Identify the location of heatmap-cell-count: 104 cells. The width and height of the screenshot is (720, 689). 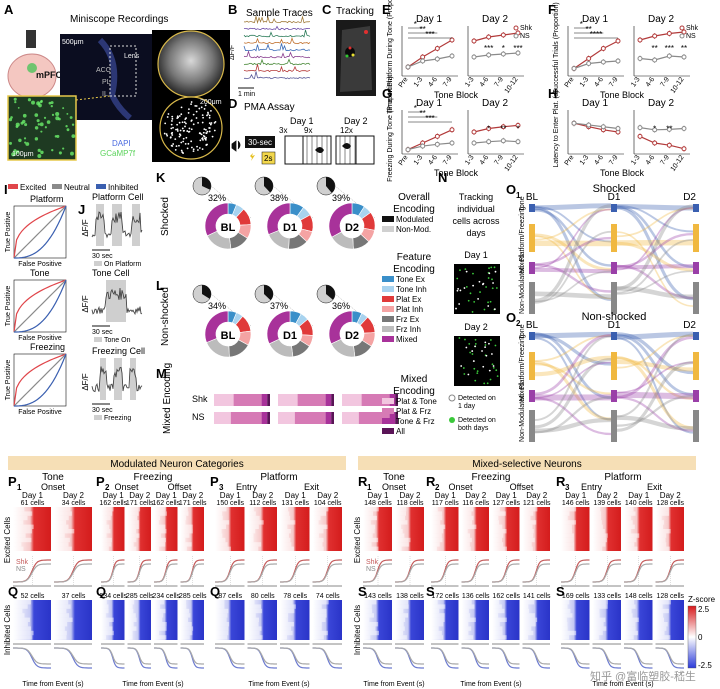
(328, 503).